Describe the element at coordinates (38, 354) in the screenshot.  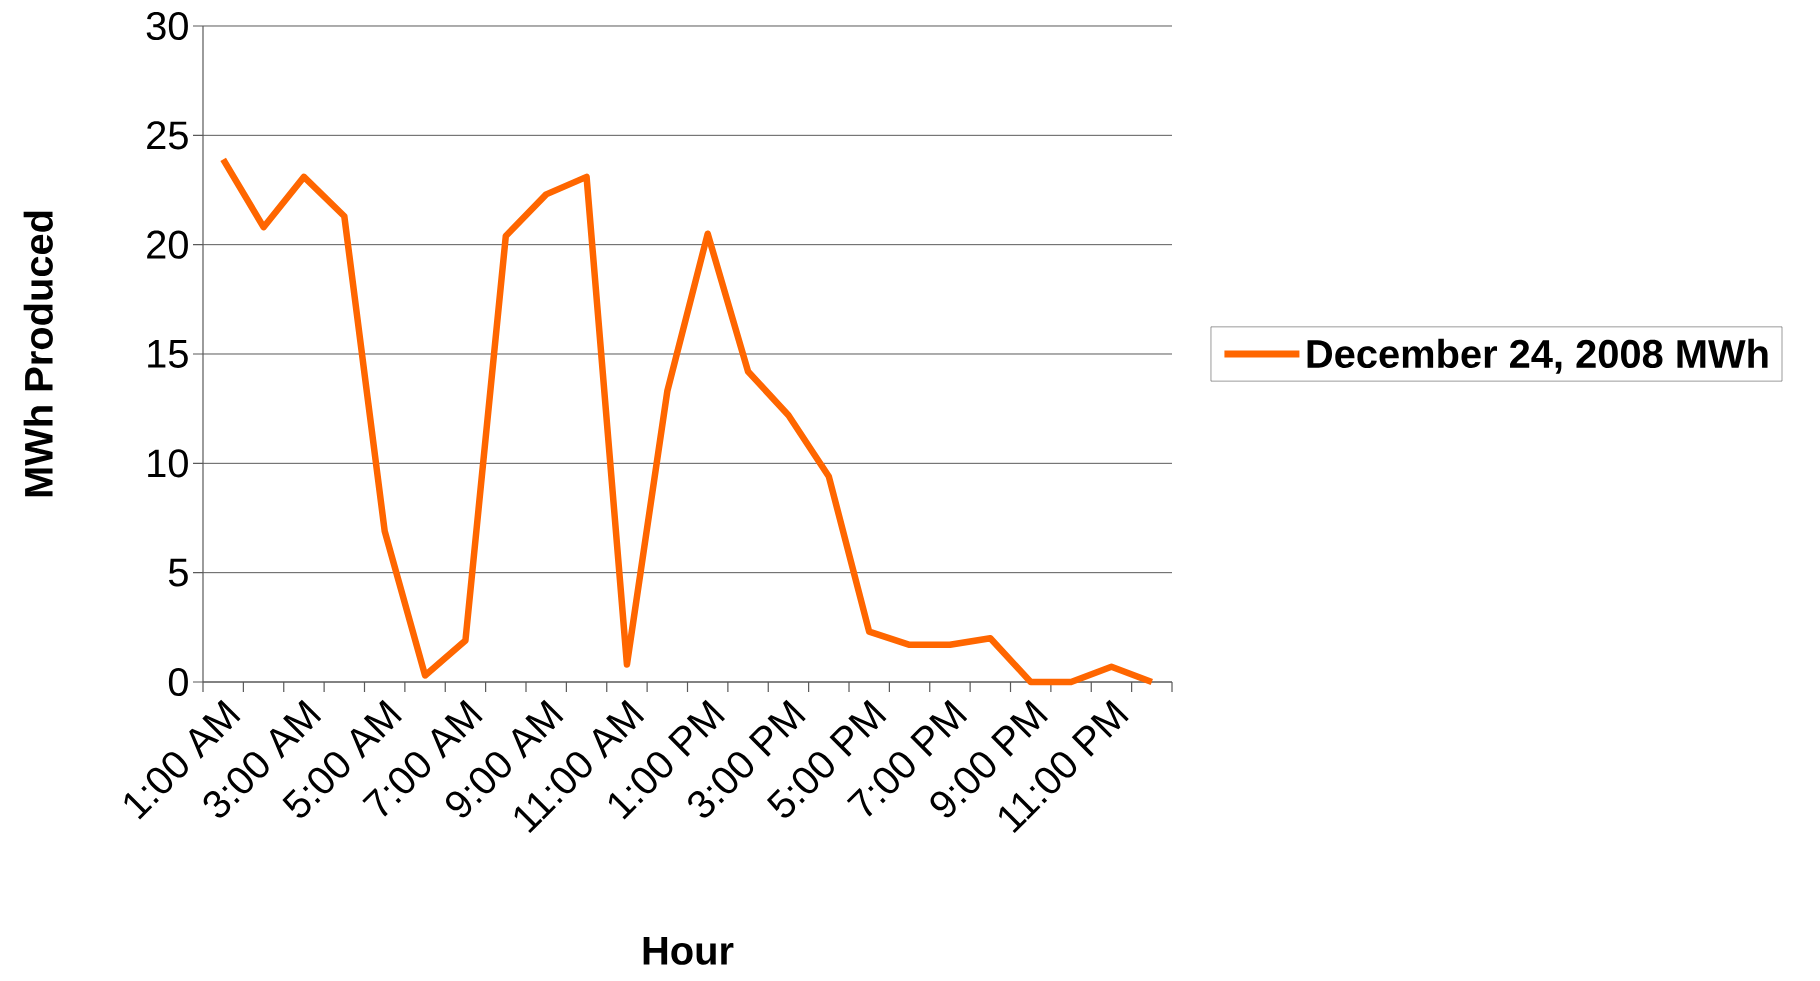
I see `y-axis-title: MWh Produced` at that location.